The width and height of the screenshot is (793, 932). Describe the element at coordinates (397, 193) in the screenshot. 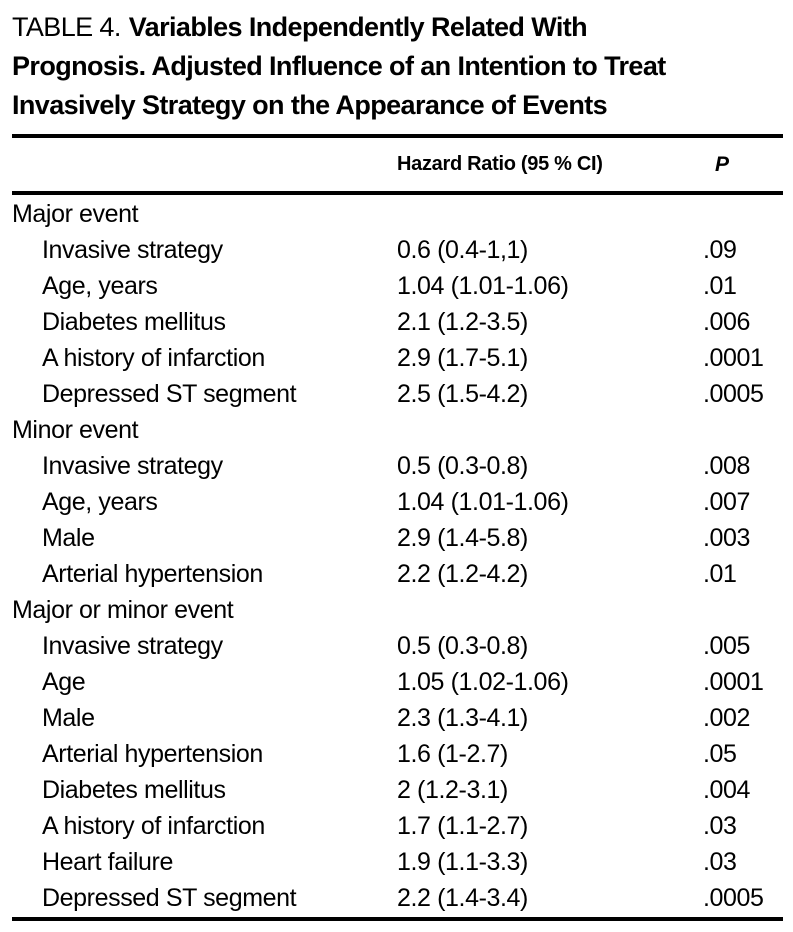

I see `header-rule` at that location.